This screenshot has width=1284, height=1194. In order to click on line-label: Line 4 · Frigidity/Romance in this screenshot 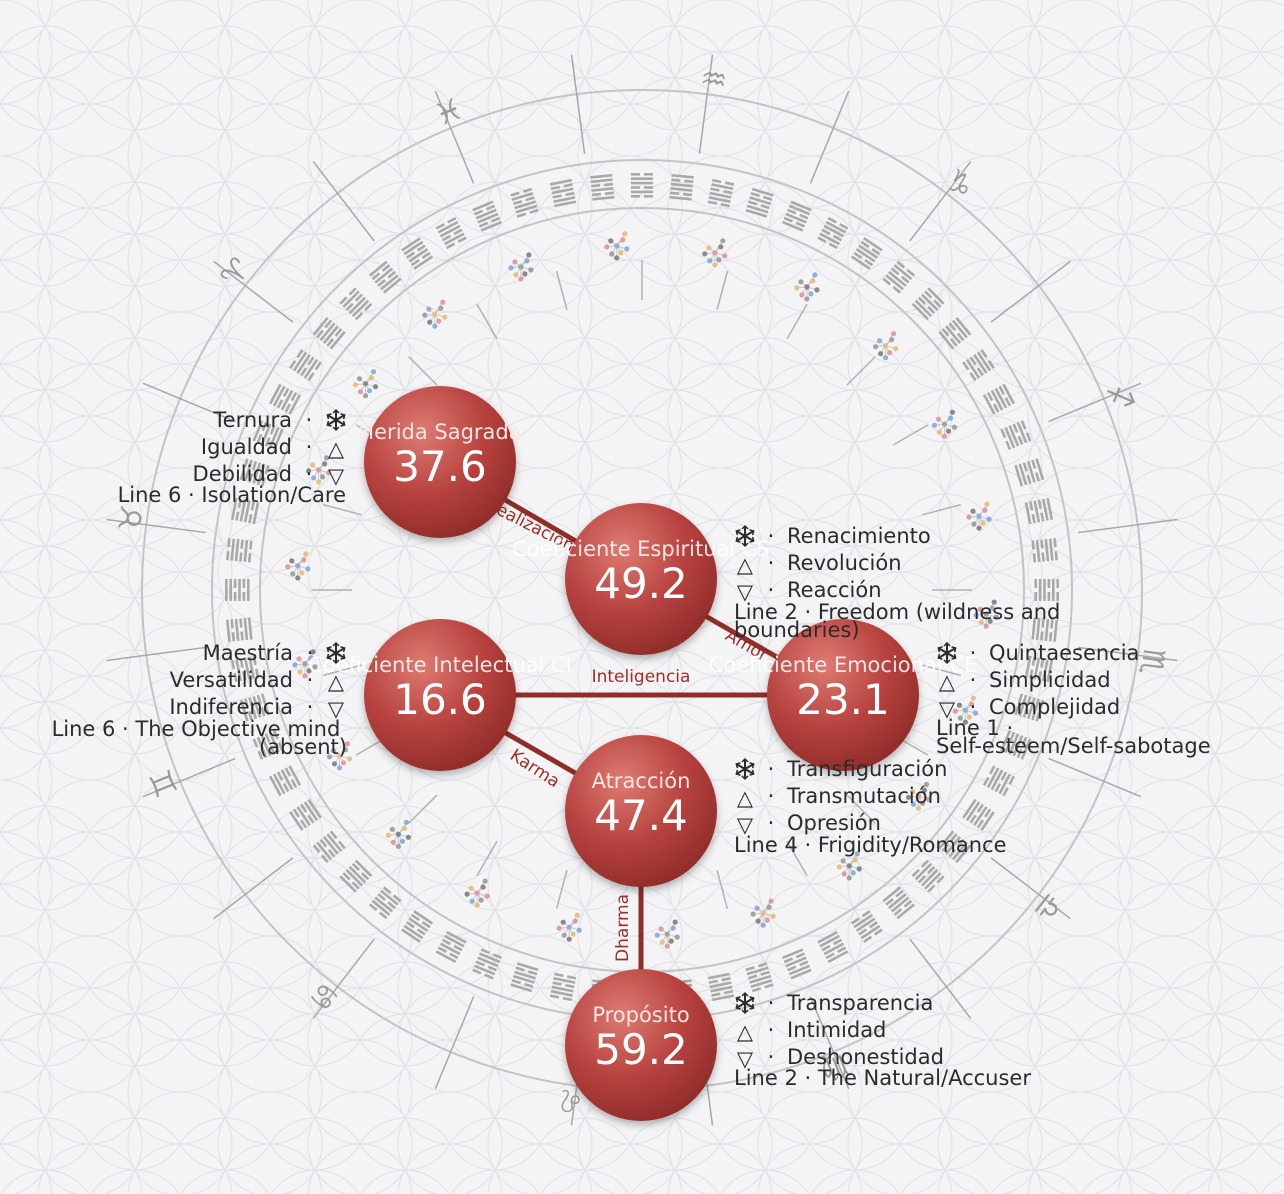, I will do `click(870, 845)`.